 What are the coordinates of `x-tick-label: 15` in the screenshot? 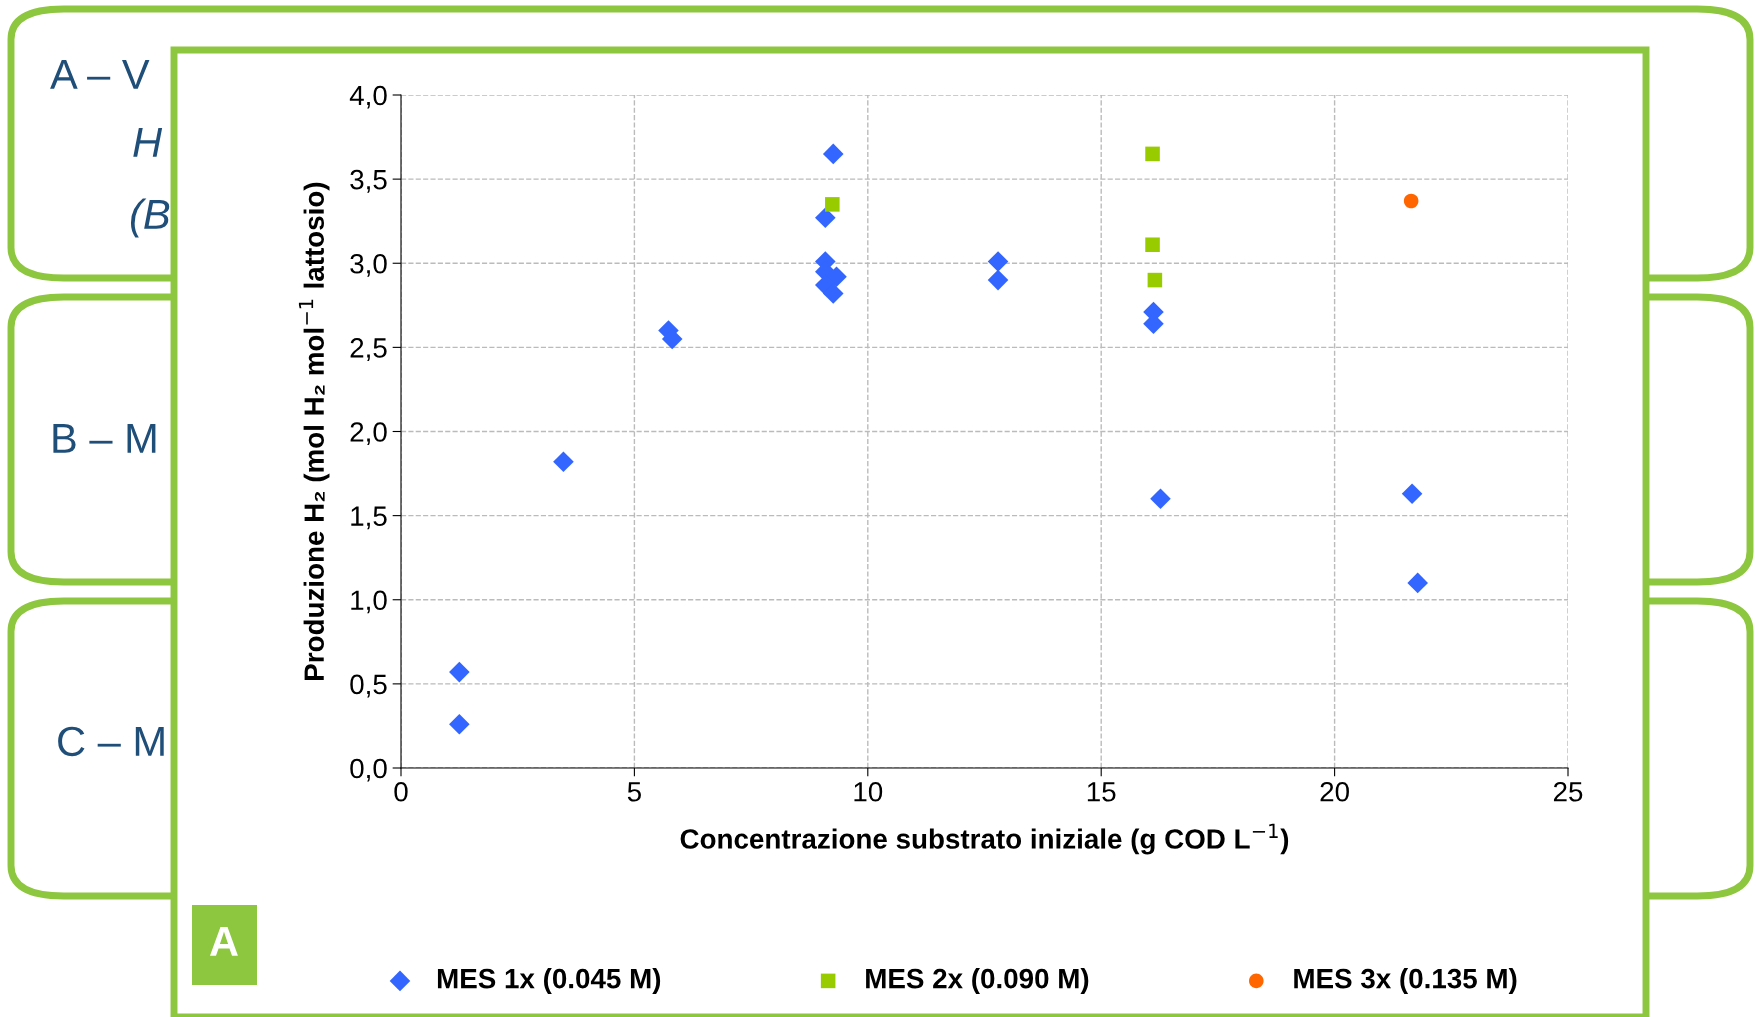 It's located at (1101, 792).